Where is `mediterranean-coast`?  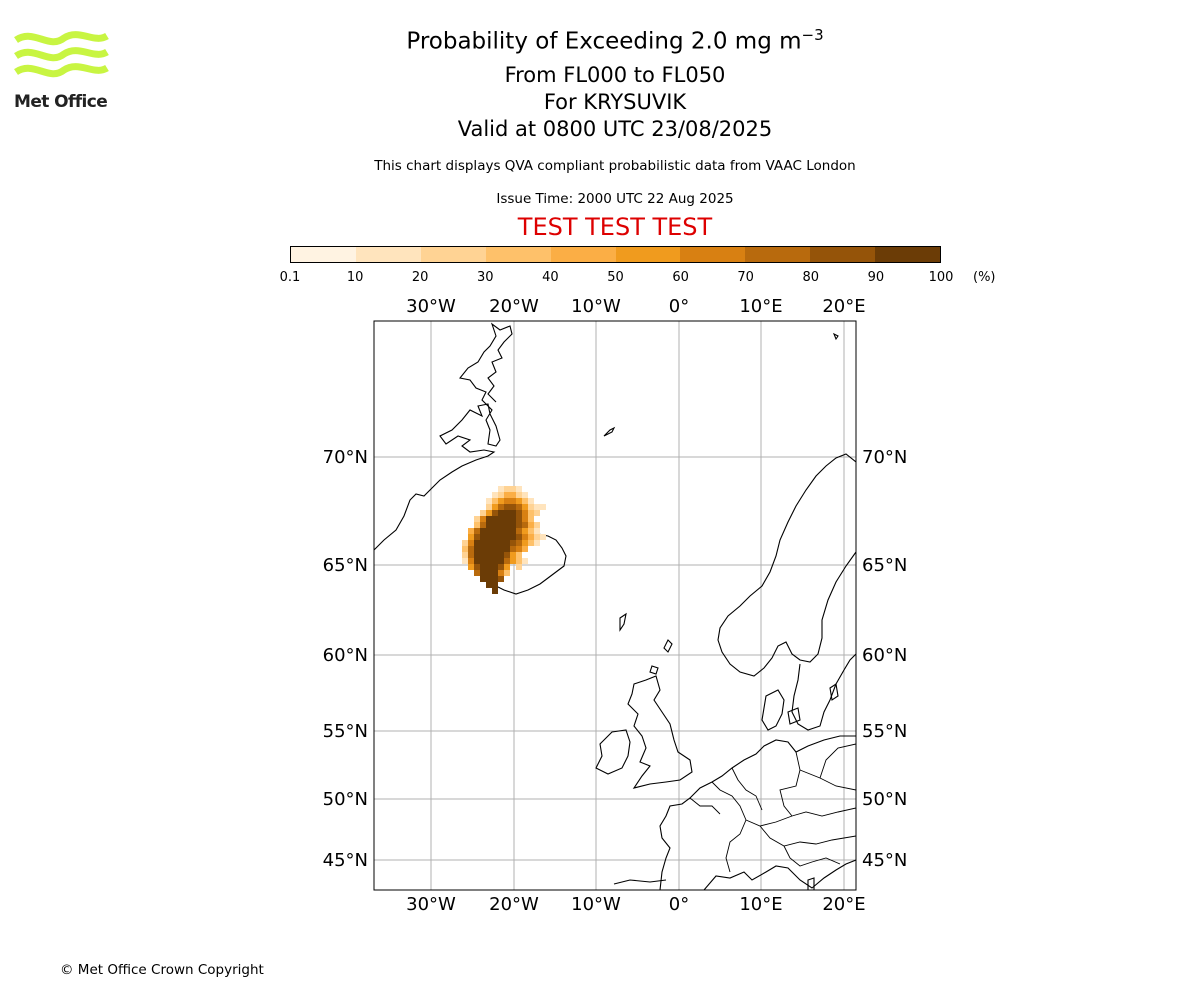
mediterranean-coast is located at coordinates (779, 874).